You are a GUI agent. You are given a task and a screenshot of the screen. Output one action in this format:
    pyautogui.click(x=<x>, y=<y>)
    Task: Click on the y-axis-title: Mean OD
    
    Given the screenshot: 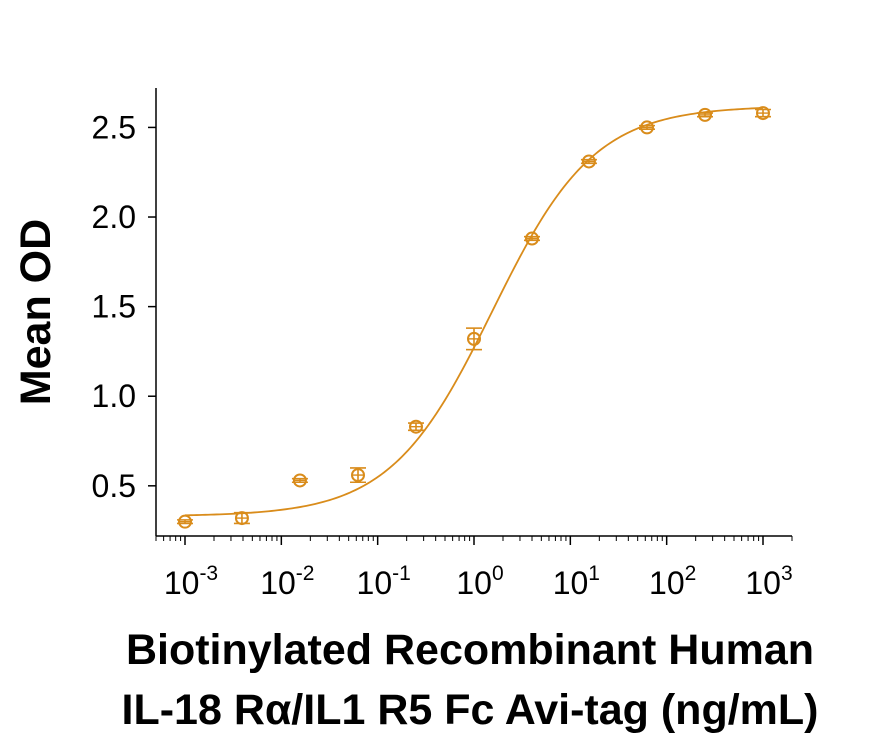 What is the action you would take?
    pyautogui.click(x=36, y=312)
    